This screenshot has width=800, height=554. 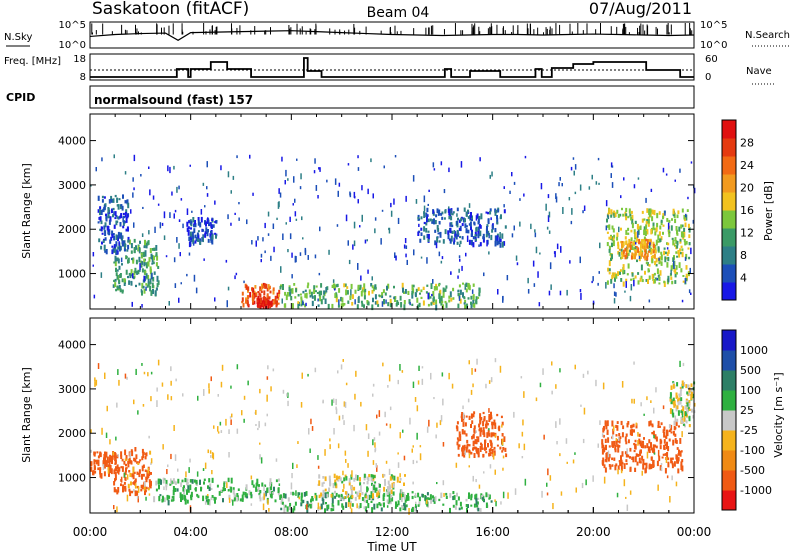 What do you see at coordinates (752, 450) in the screenshot?
I see `colorbar-tick-label: -100` at bounding box center [752, 450].